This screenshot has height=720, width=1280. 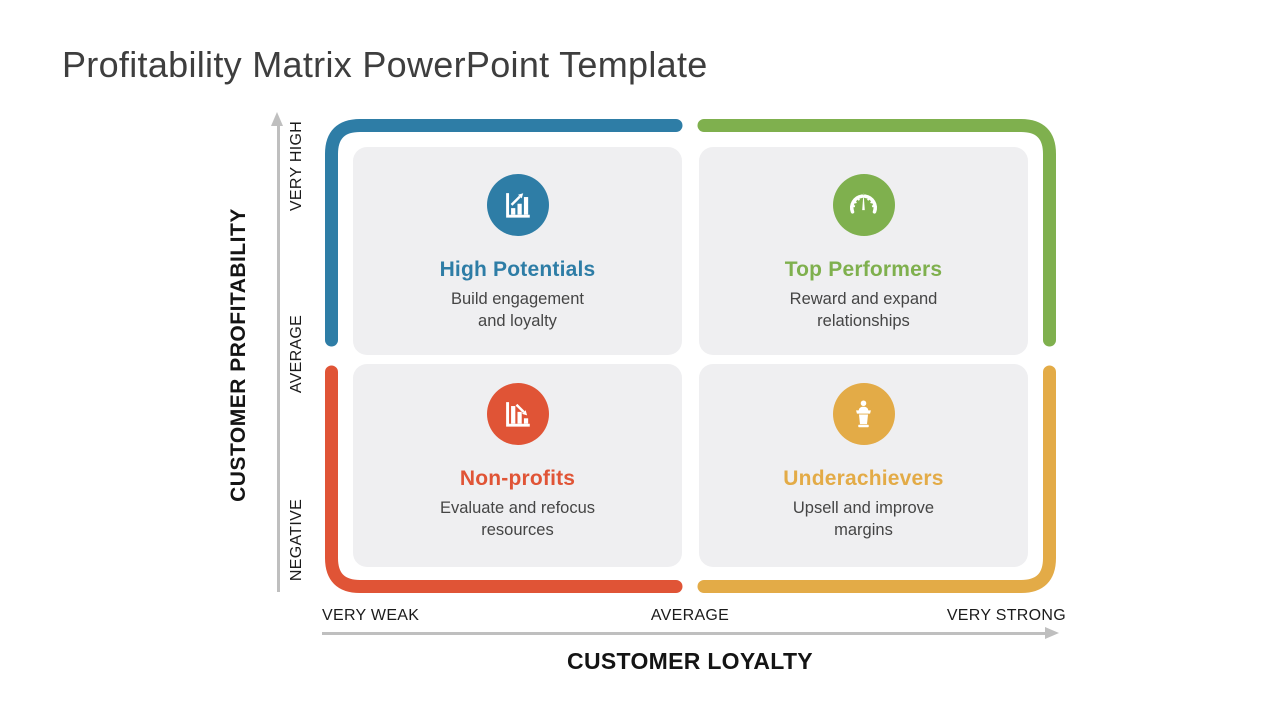 What do you see at coordinates (517, 310) in the screenshot?
I see `quadrant-description: Build engagement and loyalty` at bounding box center [517, 310].